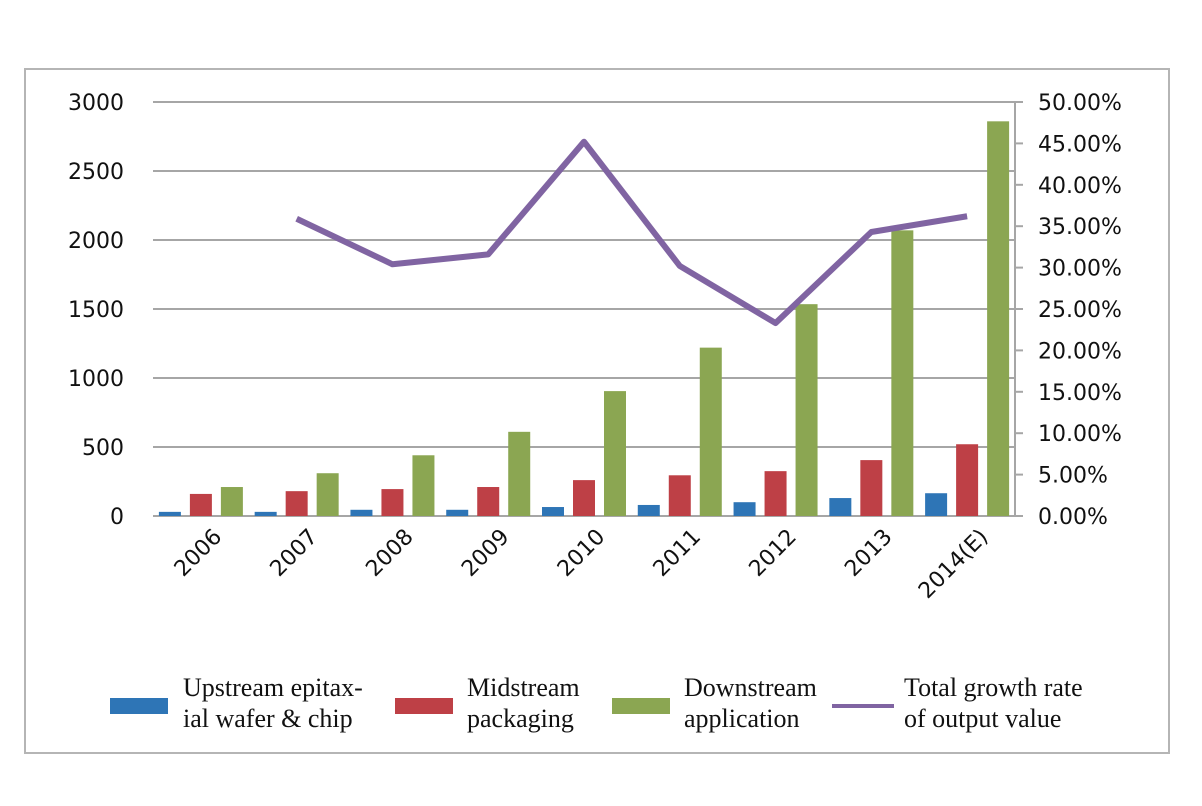 This screenshot has height=806, width=1202. Describe the element at coordinates (983, 718) in the screenshot. I see `legend-label-line: of output value` at that location.